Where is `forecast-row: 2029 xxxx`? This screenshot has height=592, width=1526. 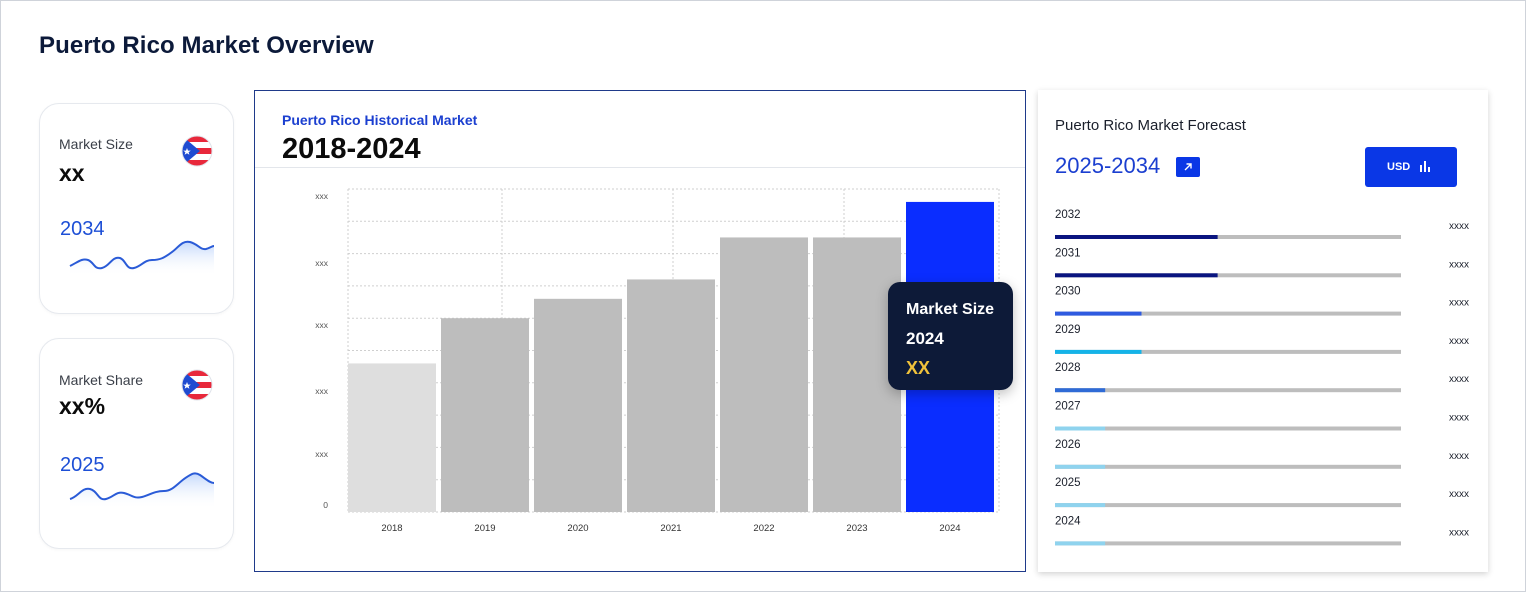 forecast-row: 2029 xxxx is located at coordinates (1262, 339).